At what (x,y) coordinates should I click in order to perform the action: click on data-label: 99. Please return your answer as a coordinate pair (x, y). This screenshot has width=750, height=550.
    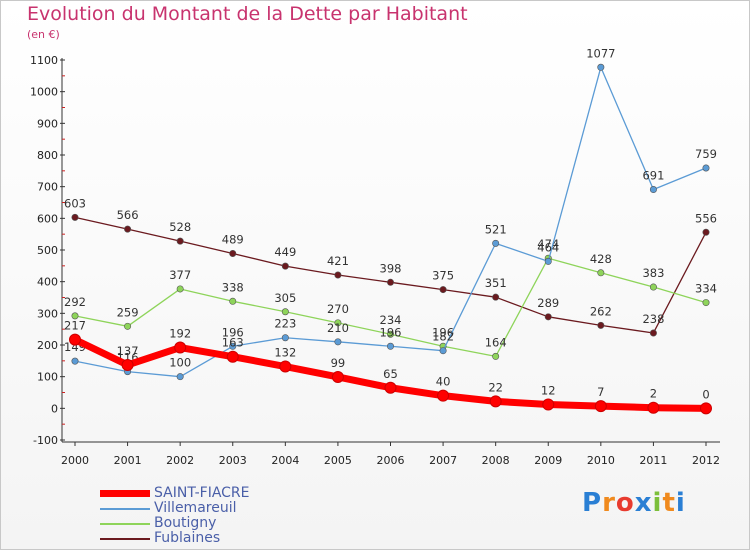
    Looking at the image, I should click on (338, 363).